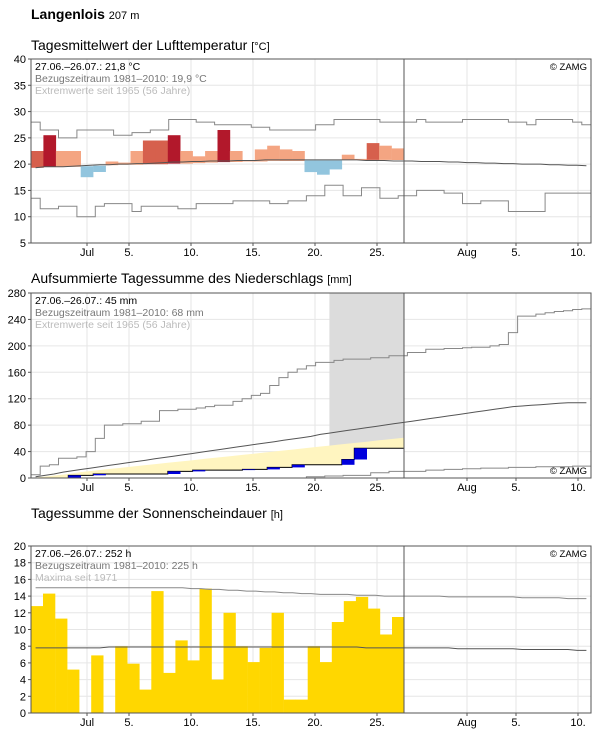  What do you see at coordinates (515, 723) in the screenshot?
I see `sun-xtick-label: 5.` at bounding box center [515, 723].